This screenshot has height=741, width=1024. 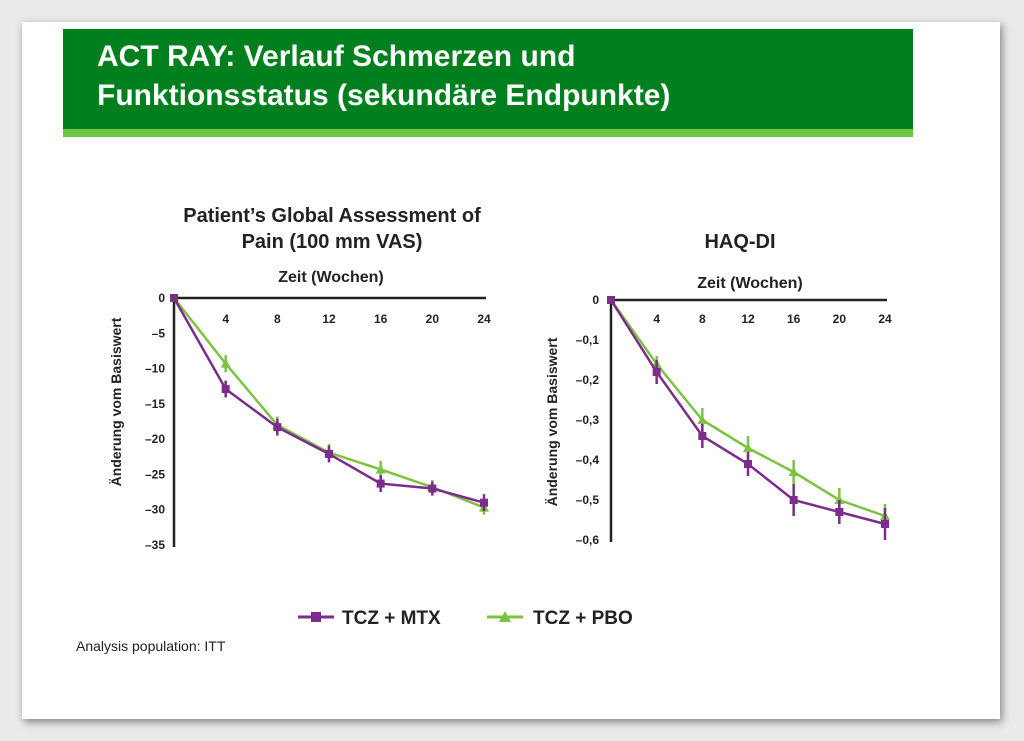 I want to click on chart-title-line: HAQ-DI, so click(x=739, y=242).